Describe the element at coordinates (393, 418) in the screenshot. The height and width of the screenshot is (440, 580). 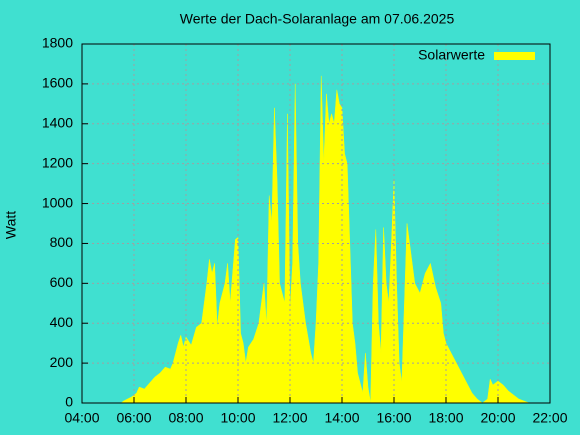
I see `x-tick-label: 16:00` at that location.